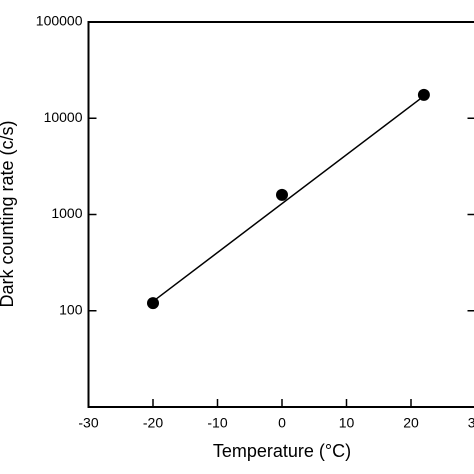  Describe the element at coordinates (282, 451) in the screenshot. I see `x-axis-label: Temperature (°C)` at that location.